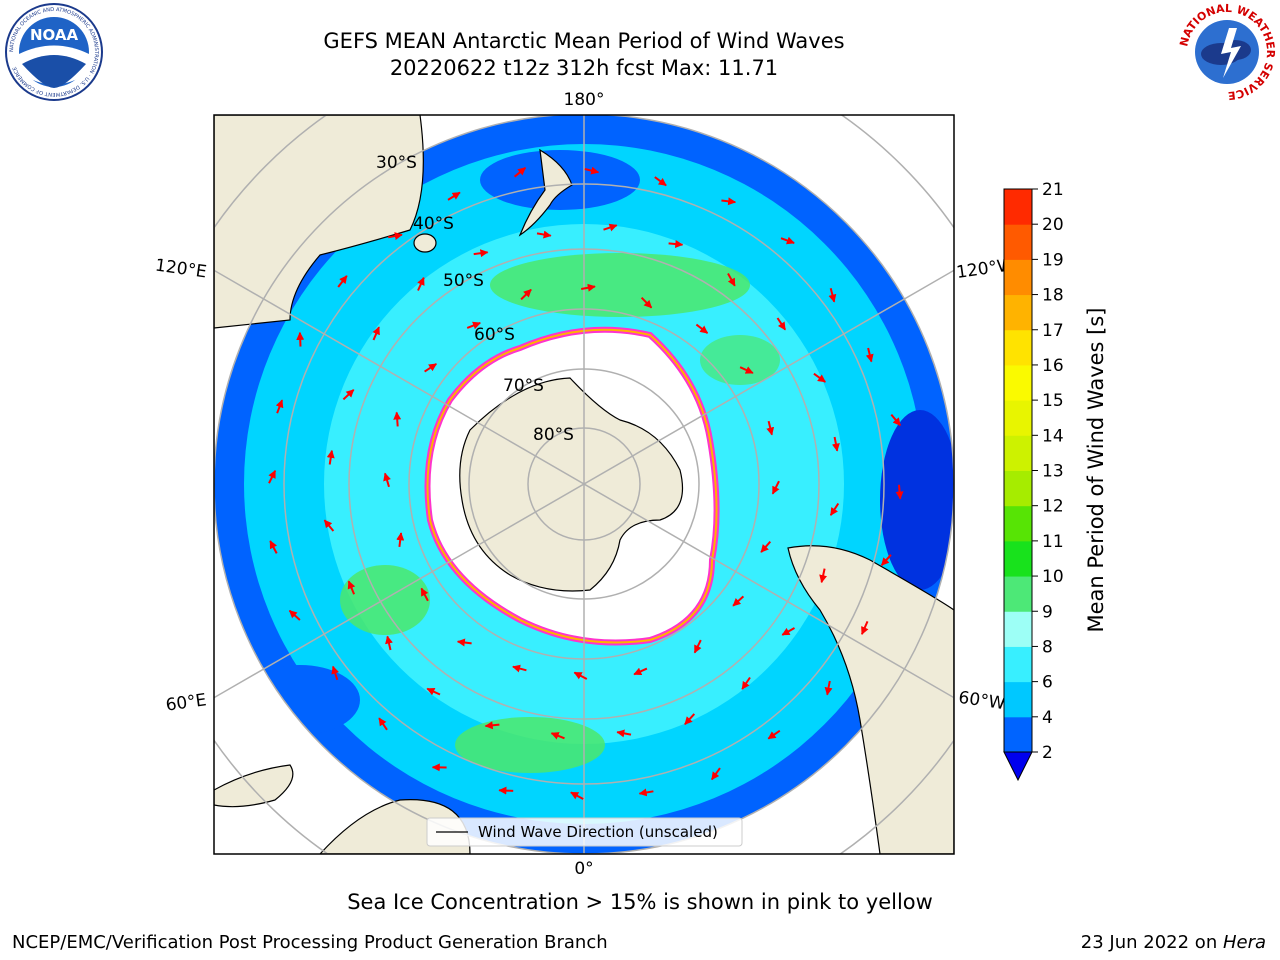 This screenshot has width=1280, height=960. What do you see at coordinates (1053, 260) in the screenshot?
I see `colorbar-tick-label: 19` at bounding box center [1053, 260].